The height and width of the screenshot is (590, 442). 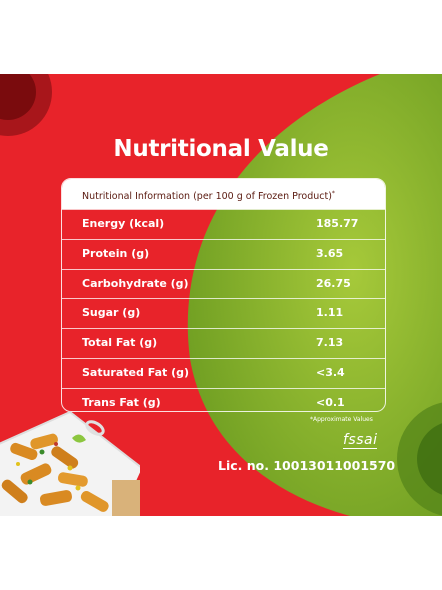 I want to click on row-value: 185.77, so click(x=337, y=223).